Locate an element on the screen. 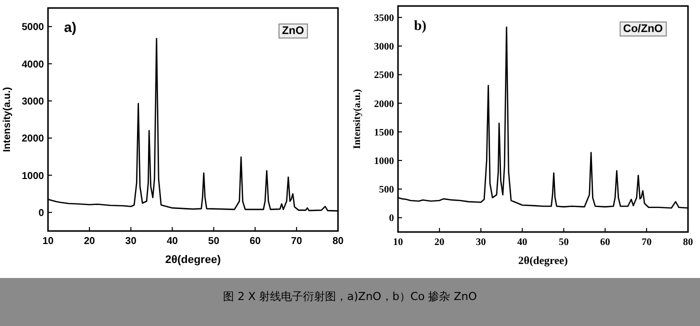 This screenshot has width=700, height=326. annotation: Co/ZnO is located at coordinates (643, 29).